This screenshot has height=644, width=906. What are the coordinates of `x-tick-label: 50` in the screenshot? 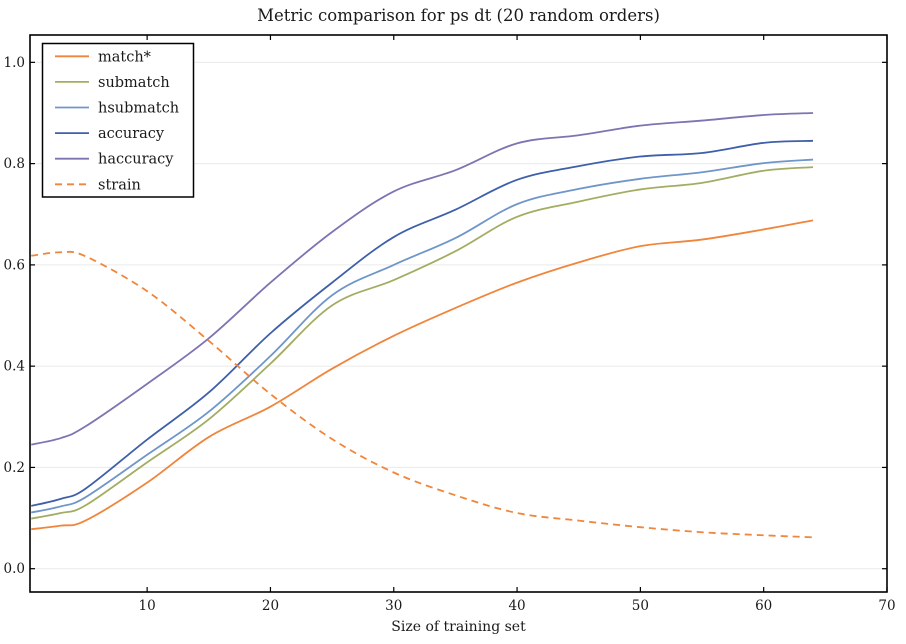 It's located at (640, 606).